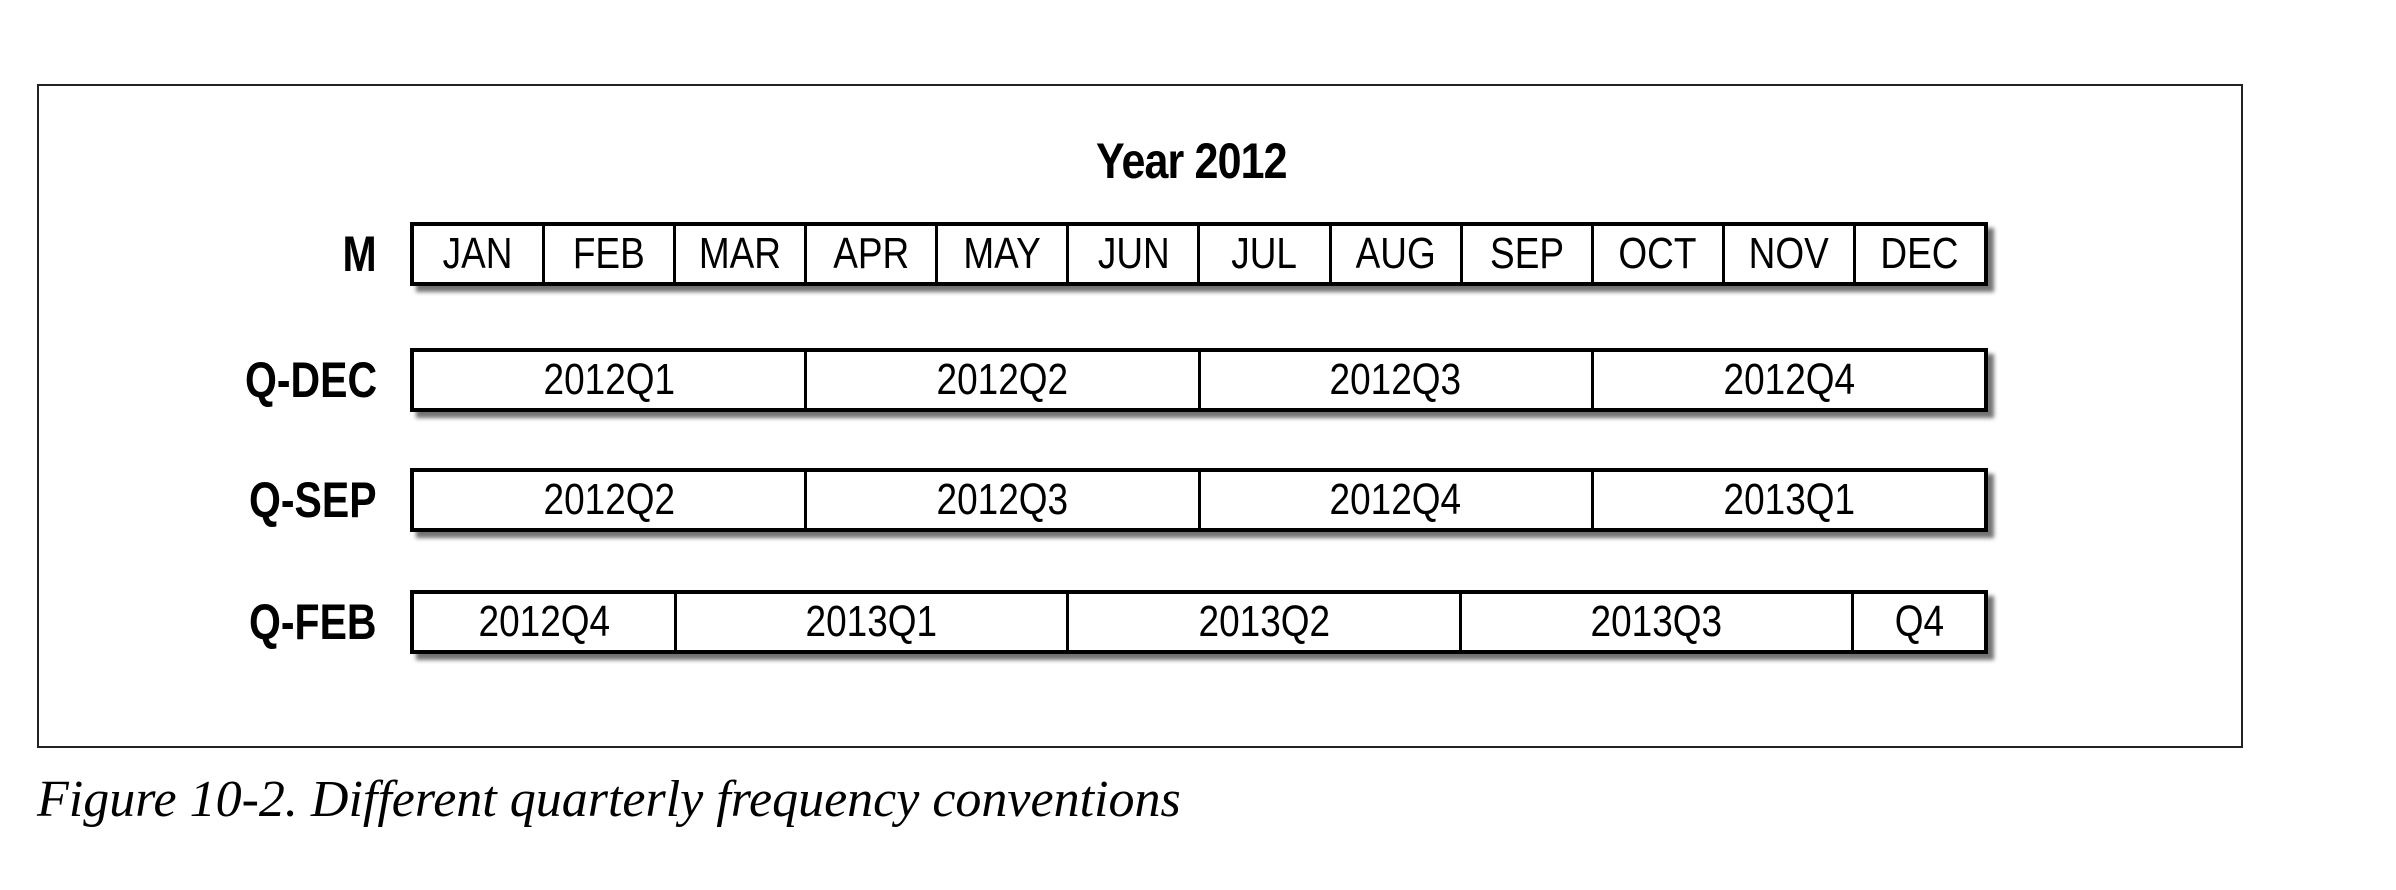  I want to click on period-cell: JAN, so click(480, 254).